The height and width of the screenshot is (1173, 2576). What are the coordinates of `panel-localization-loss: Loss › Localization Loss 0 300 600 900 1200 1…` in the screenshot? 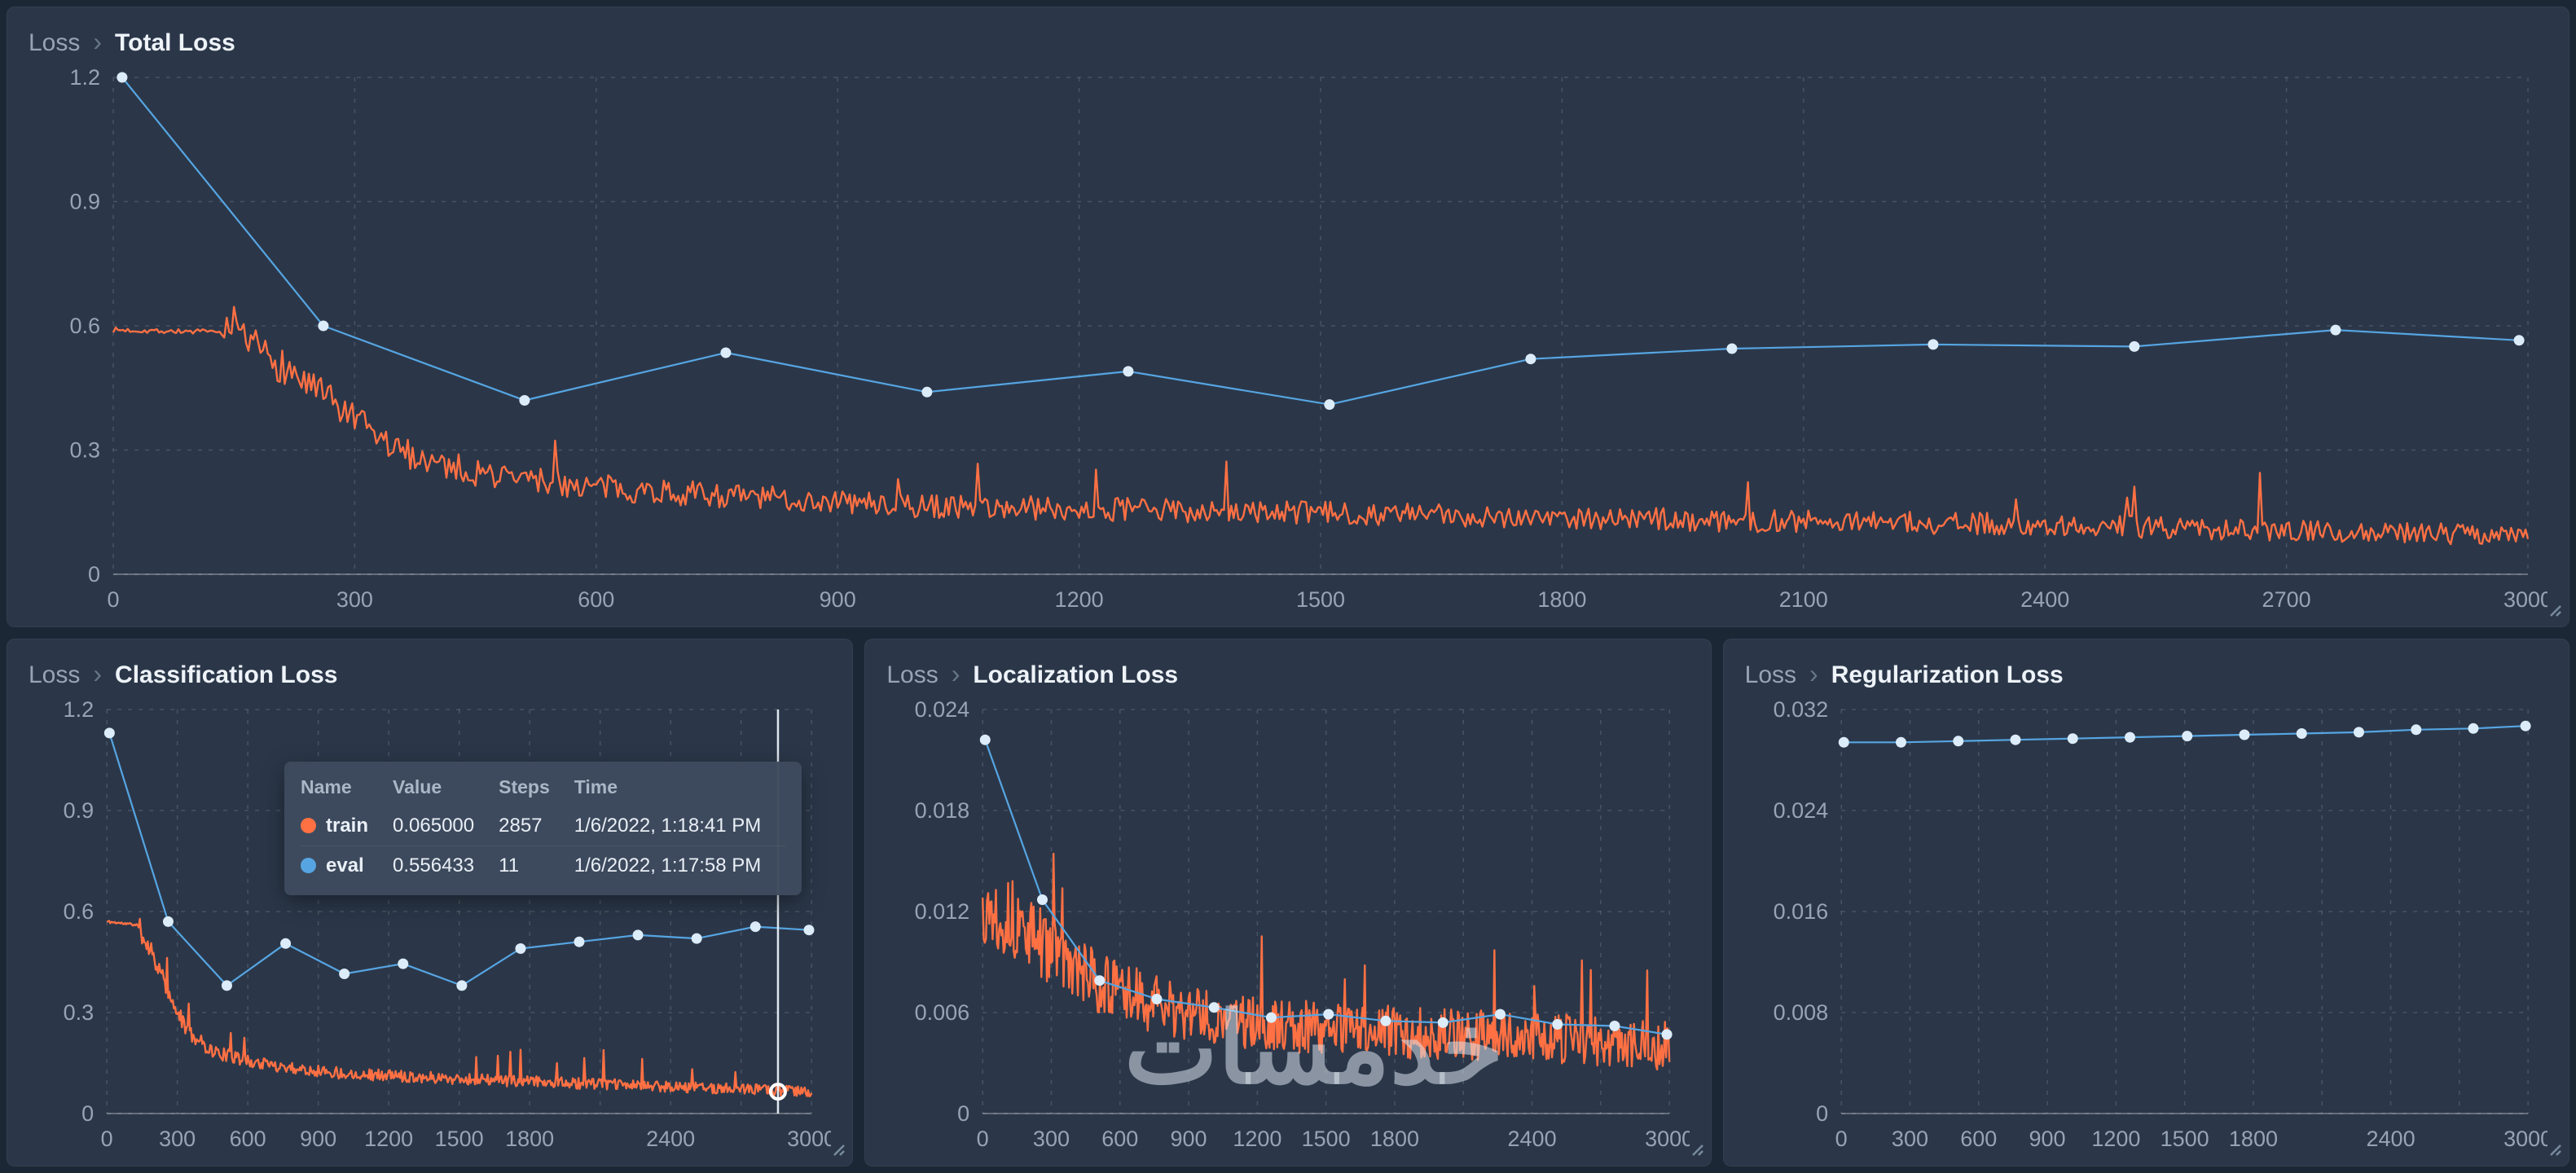 It's located at (1288, 903).